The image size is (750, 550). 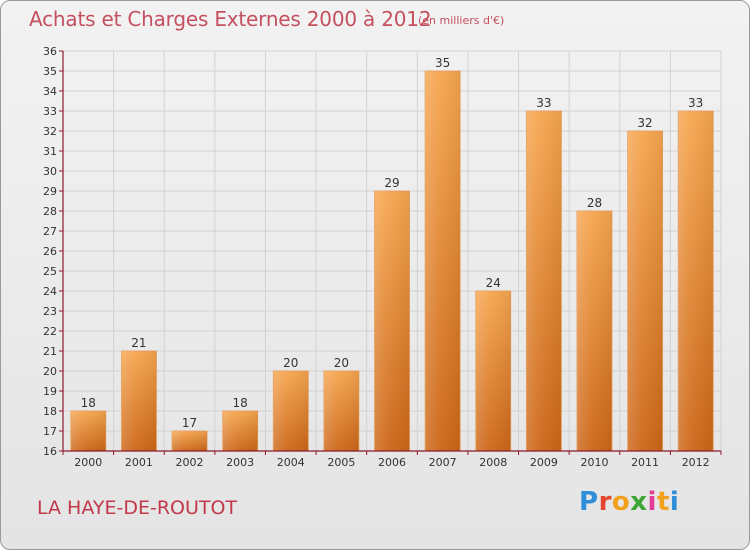 What do you see at coordinates (291, 462) in the screenshot?
I see `x-tick-label: 2004` at bounding box center [291, 462].